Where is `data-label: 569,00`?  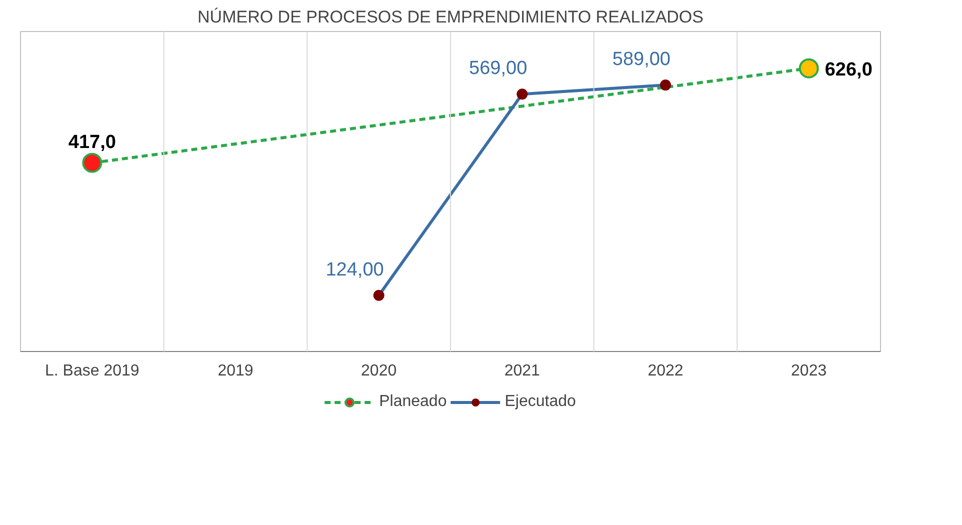 data-label: 569,00 is located at coordinates (498, 69).